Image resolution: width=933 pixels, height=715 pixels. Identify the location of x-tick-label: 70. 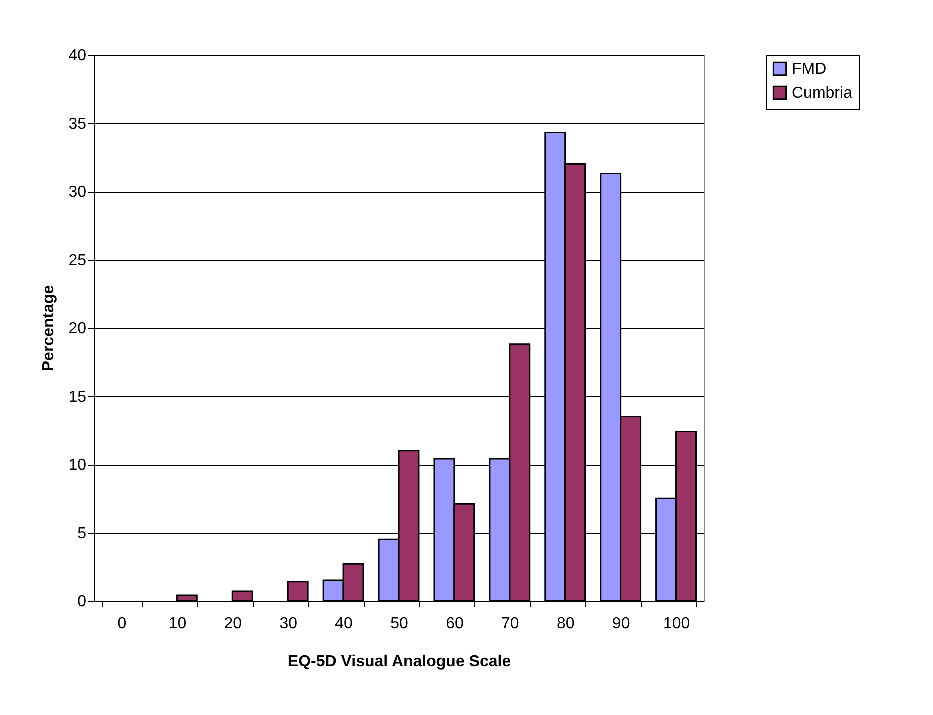
(511, 624).